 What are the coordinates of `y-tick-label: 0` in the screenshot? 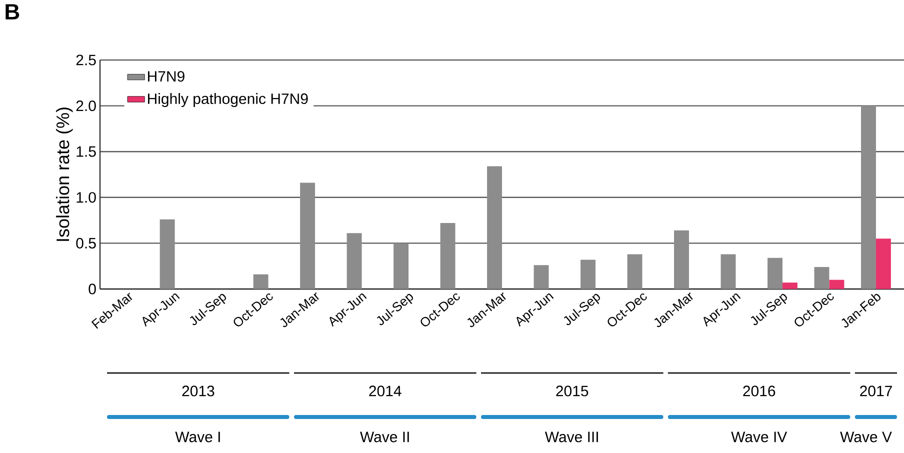 It's located at (92, 289).